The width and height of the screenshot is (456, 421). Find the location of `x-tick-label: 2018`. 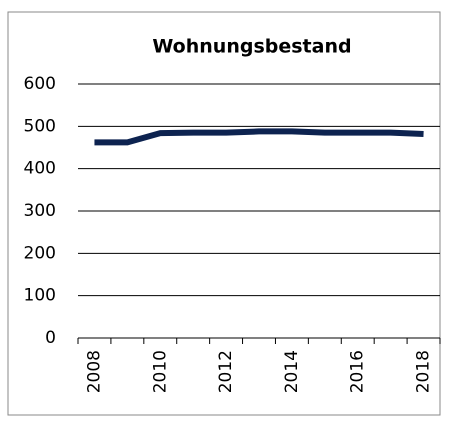

x-tick-label: 2018 is located at coordinates (424, 371).